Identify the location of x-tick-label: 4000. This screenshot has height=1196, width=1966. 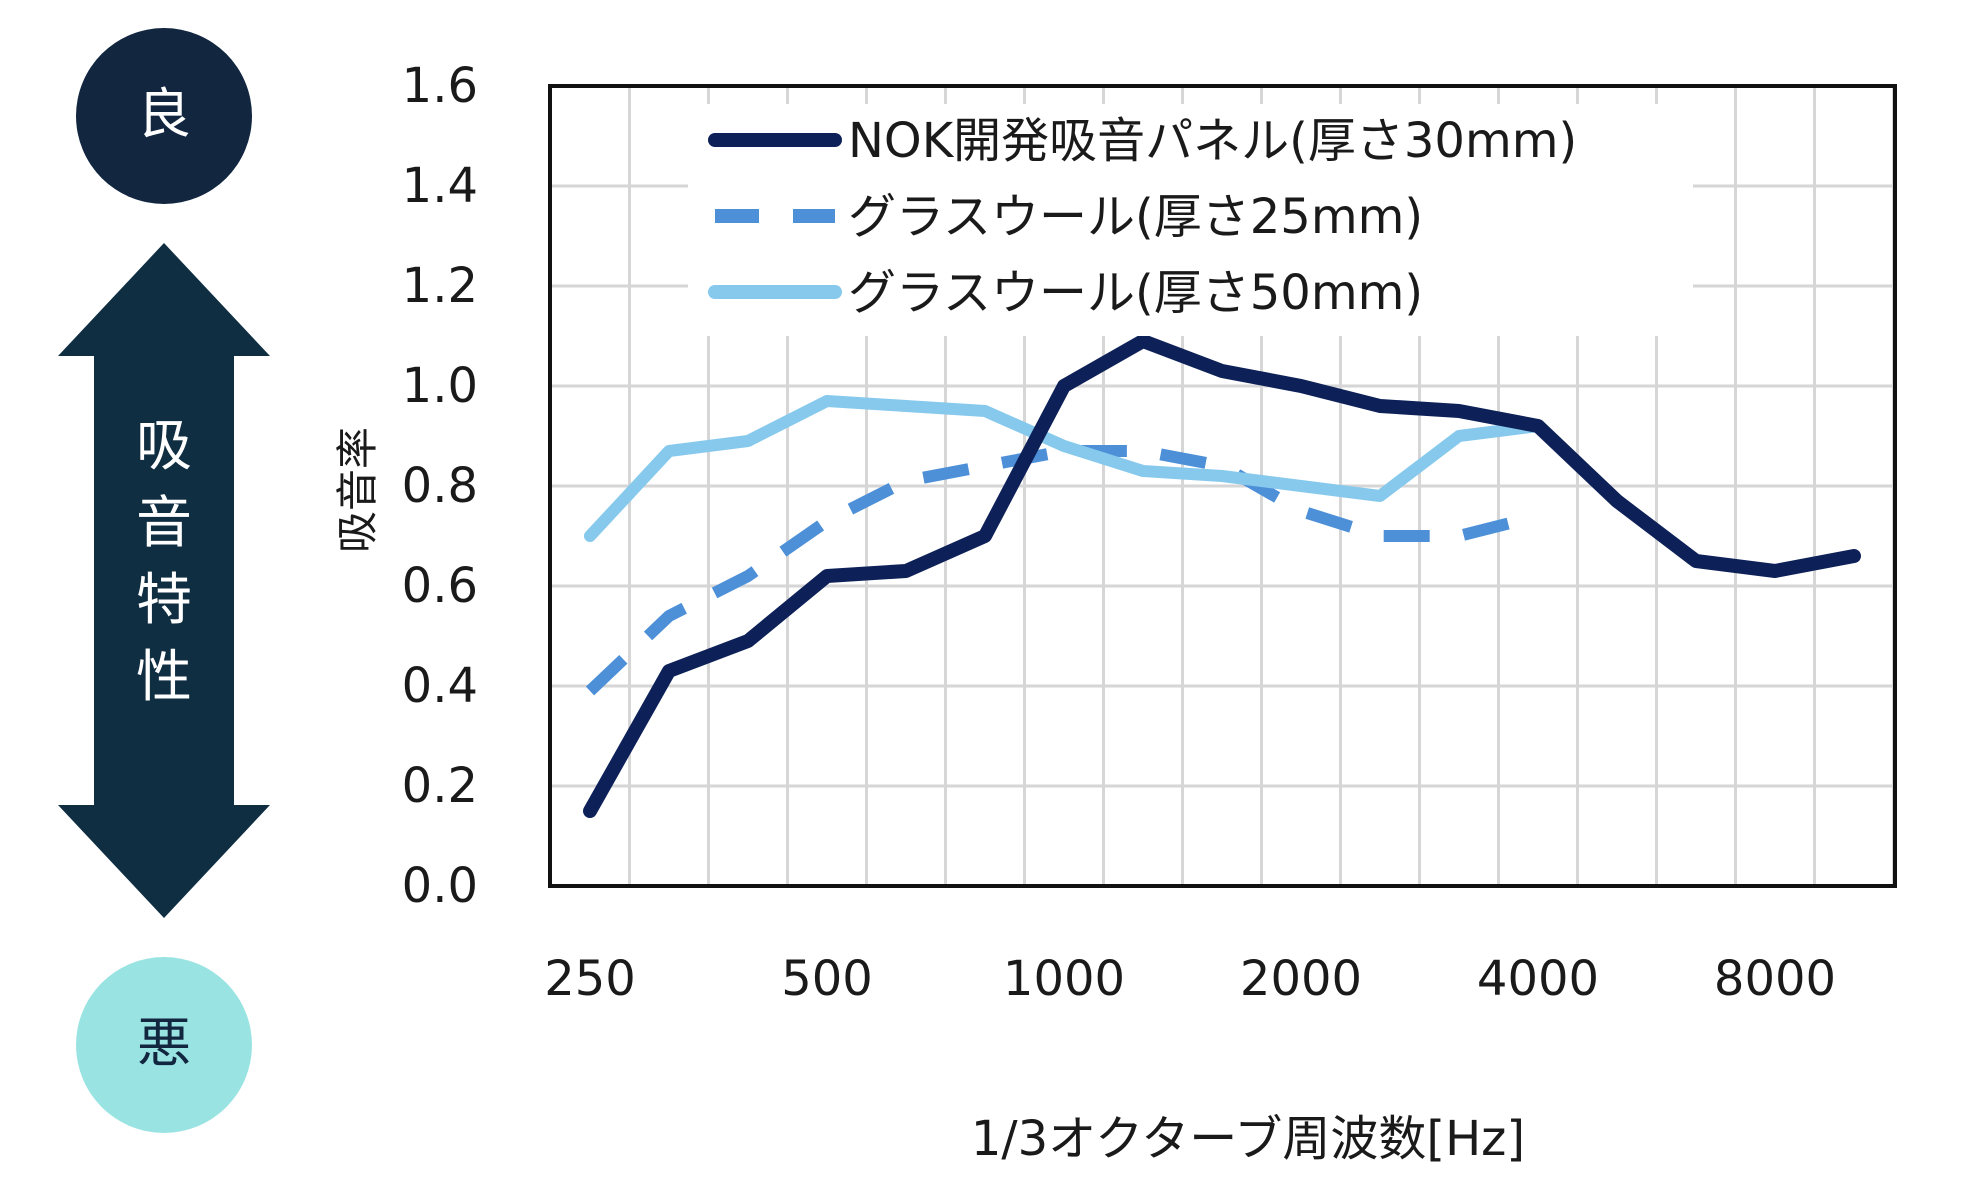
(1538, 979).